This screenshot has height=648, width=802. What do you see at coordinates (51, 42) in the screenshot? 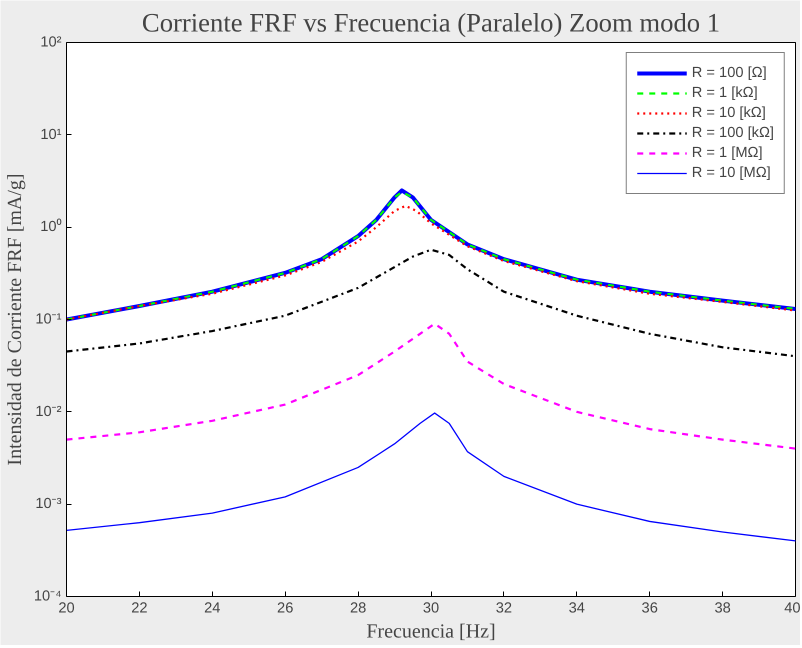
I see `y-tick-label: 10²` at bounding box center [51, 42].